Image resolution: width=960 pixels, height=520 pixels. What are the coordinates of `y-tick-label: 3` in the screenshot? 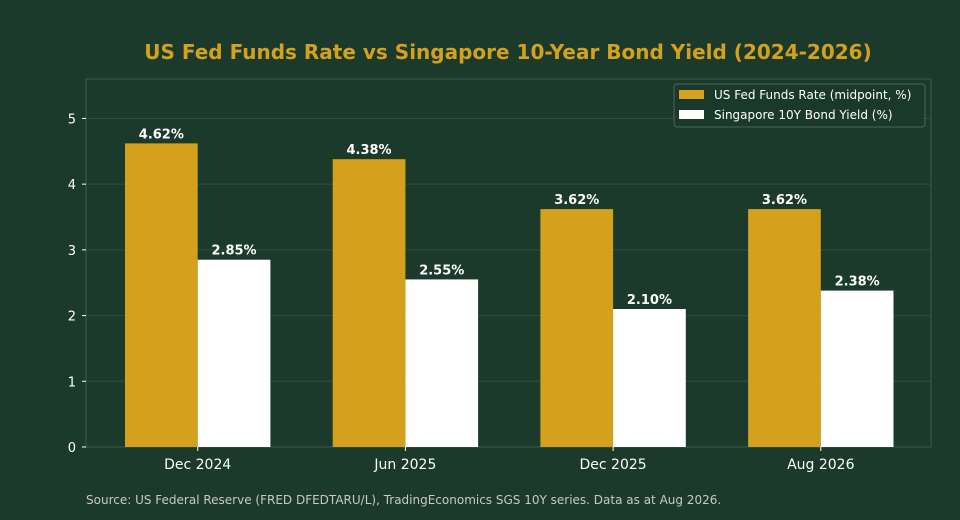 It's located at (72, 251).